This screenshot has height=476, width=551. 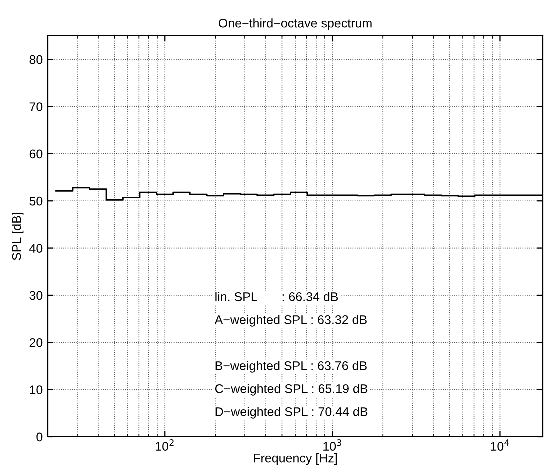 What do you see at coordinates (277, 297) in the screenshot?
I see `annotation: lin. SPL : 66.34 dB` at bounding box center [277, 297].